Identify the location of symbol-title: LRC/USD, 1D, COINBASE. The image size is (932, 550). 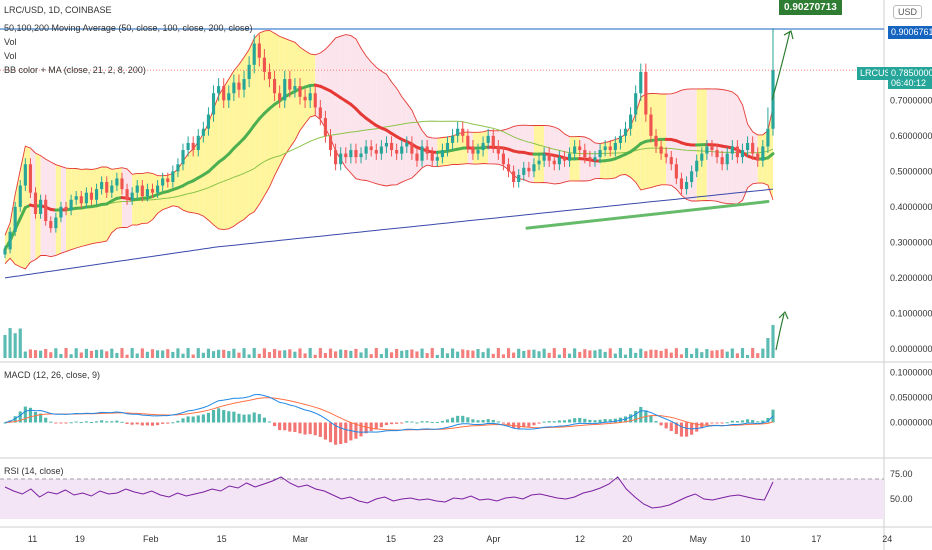
(58, 10).